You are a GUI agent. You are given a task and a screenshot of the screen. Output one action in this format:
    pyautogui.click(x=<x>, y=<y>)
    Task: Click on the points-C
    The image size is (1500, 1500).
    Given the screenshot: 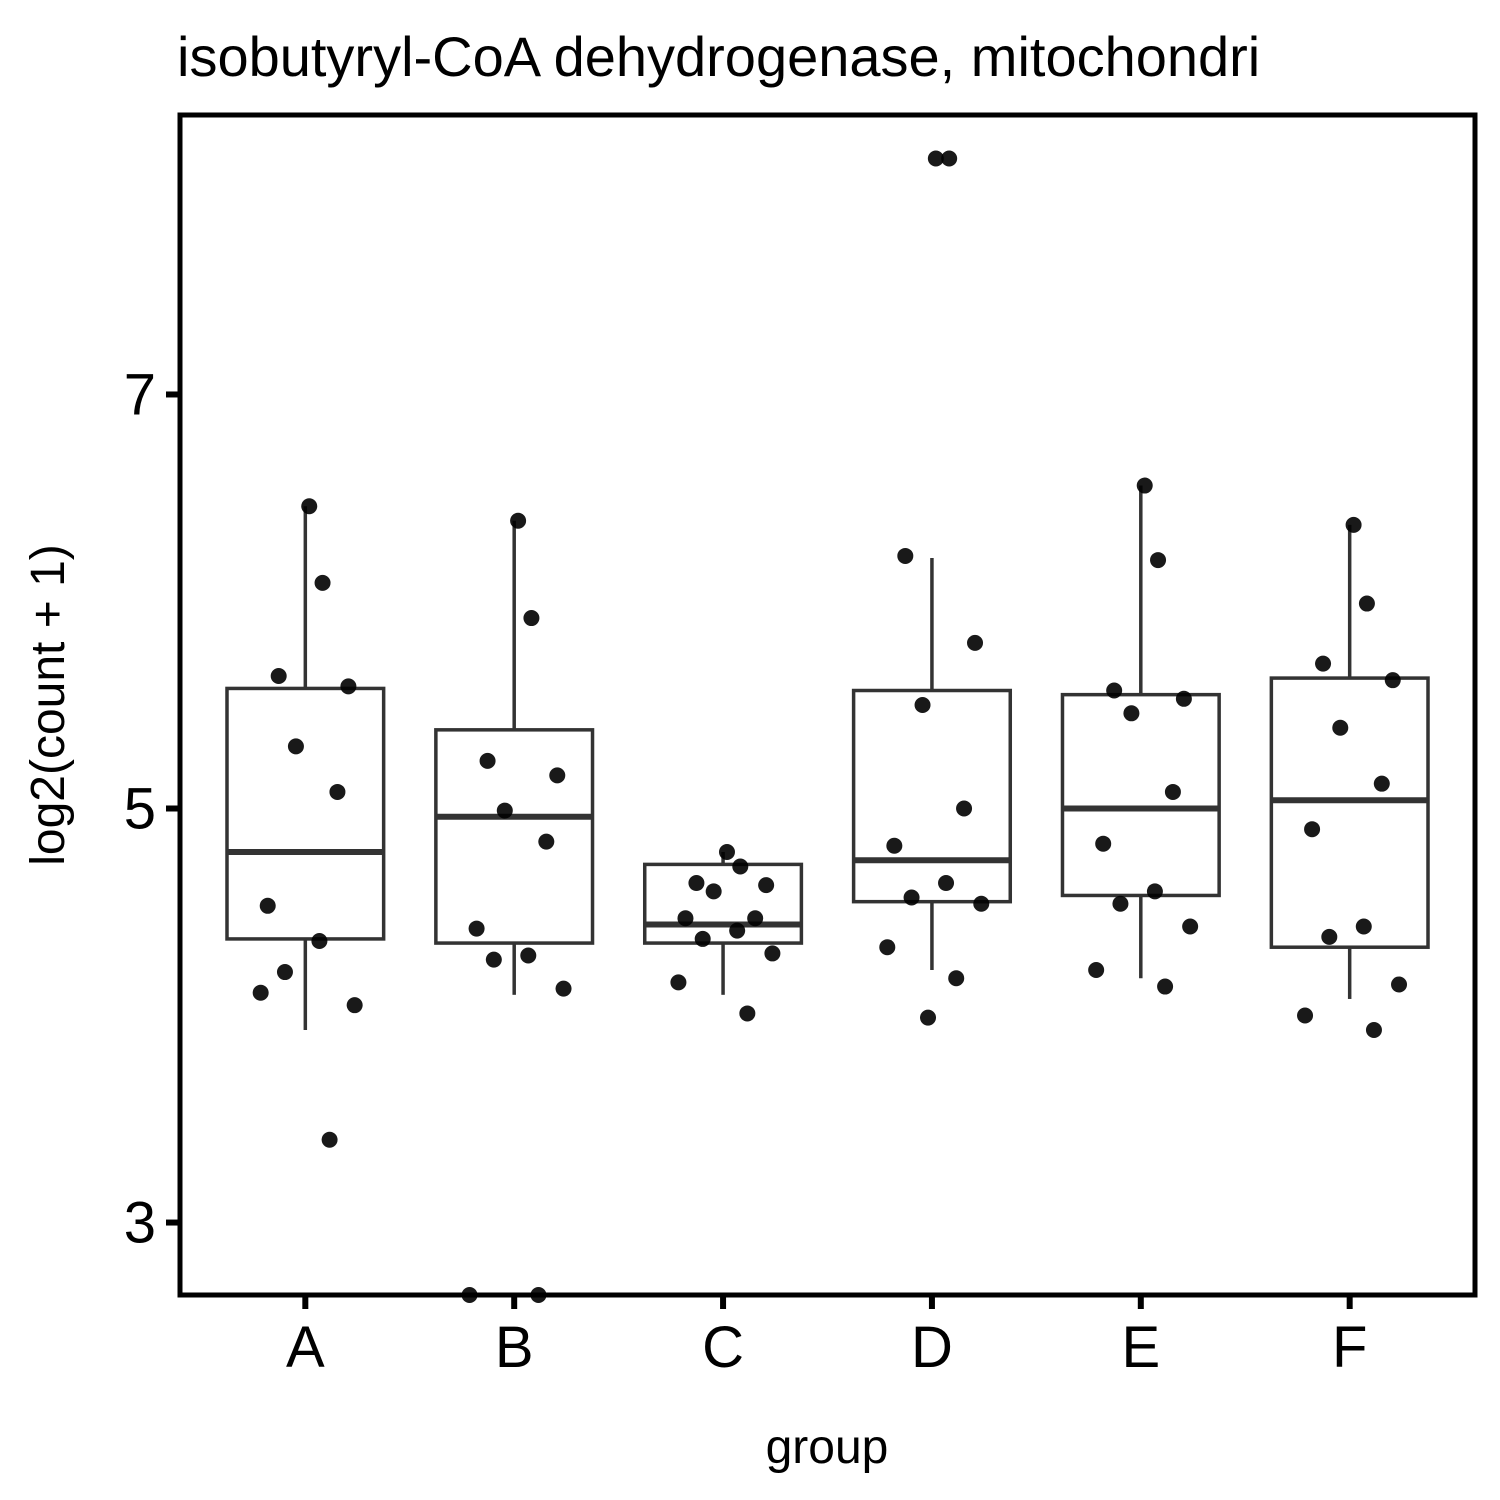 What is the action you would take?
    pyautogui.click(x=725, y=932)
    